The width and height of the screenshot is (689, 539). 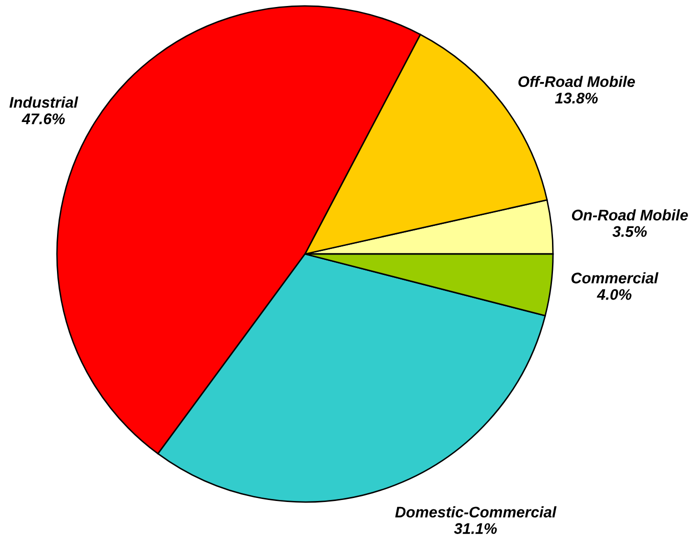 What do you see at coordinates (614, 278) in the screenshot?
I see `slice-label: Commercial` at bounding box center [614, 278].